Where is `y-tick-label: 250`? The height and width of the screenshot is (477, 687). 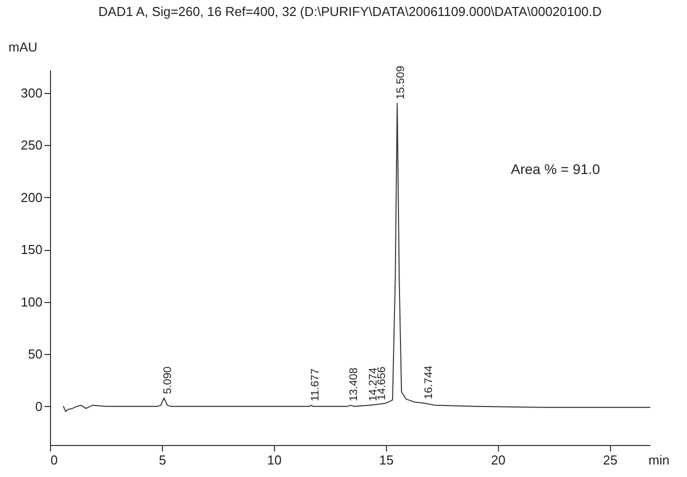 y-tick-label: 250 is located at coordinates (31, 145).